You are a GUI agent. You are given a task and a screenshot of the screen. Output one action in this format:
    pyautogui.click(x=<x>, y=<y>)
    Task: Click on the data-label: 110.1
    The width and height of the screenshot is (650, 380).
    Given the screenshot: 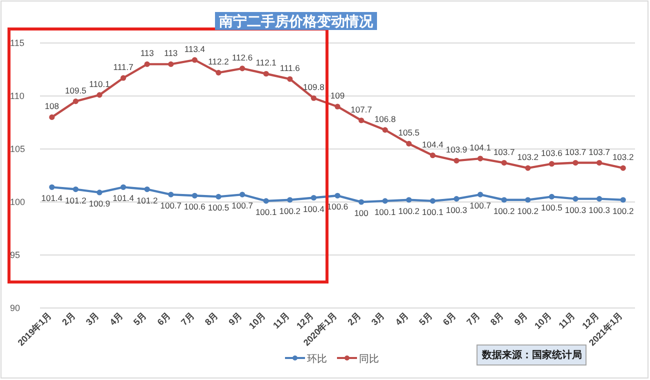 What is the action you would take?
    pyautogui.click(x=99, y=83)
    